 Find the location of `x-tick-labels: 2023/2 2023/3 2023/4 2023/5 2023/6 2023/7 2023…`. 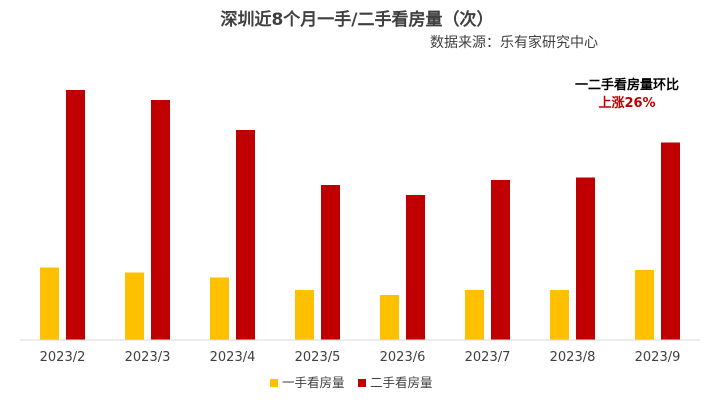

x-tick-labels: 2023/2 2023/3 2023/4 2023/5 2023/6 2023/7 2023… is located at coordinates (360, 357).